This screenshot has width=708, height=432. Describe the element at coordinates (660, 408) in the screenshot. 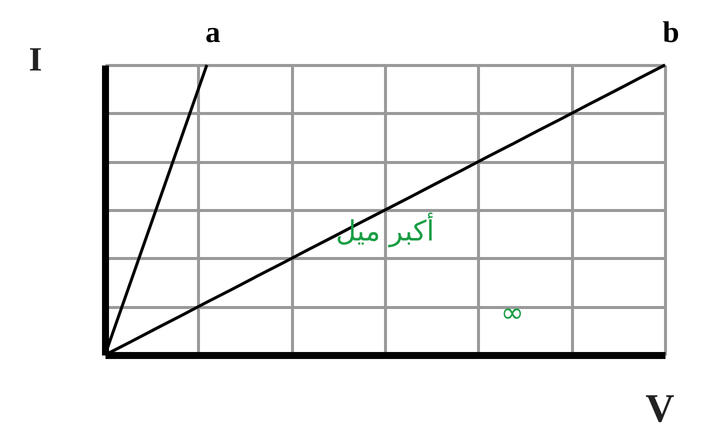

I see `x-axis-title: V` at that location.